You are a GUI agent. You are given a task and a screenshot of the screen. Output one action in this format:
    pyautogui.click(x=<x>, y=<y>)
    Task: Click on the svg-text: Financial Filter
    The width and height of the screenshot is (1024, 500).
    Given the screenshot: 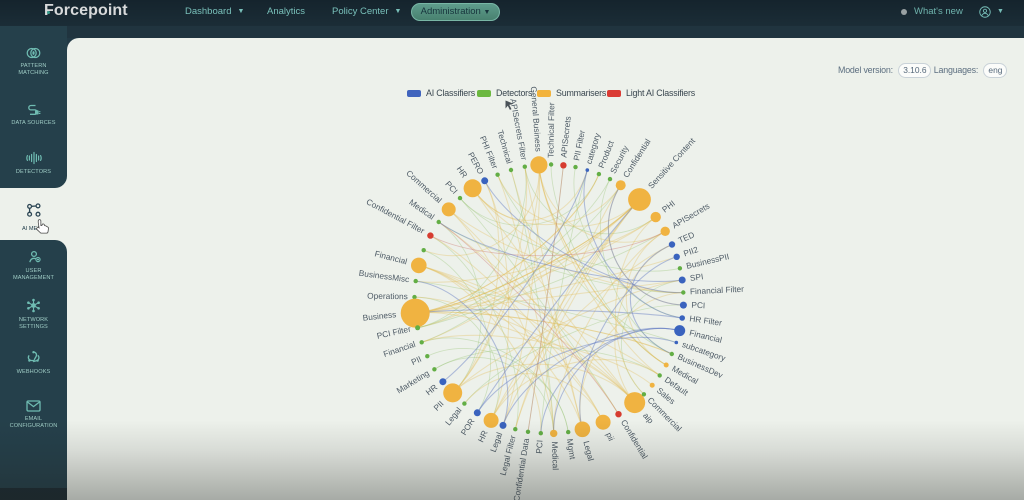 What is the action you would take?
    pyautogui.click(x=717, y=290)
    